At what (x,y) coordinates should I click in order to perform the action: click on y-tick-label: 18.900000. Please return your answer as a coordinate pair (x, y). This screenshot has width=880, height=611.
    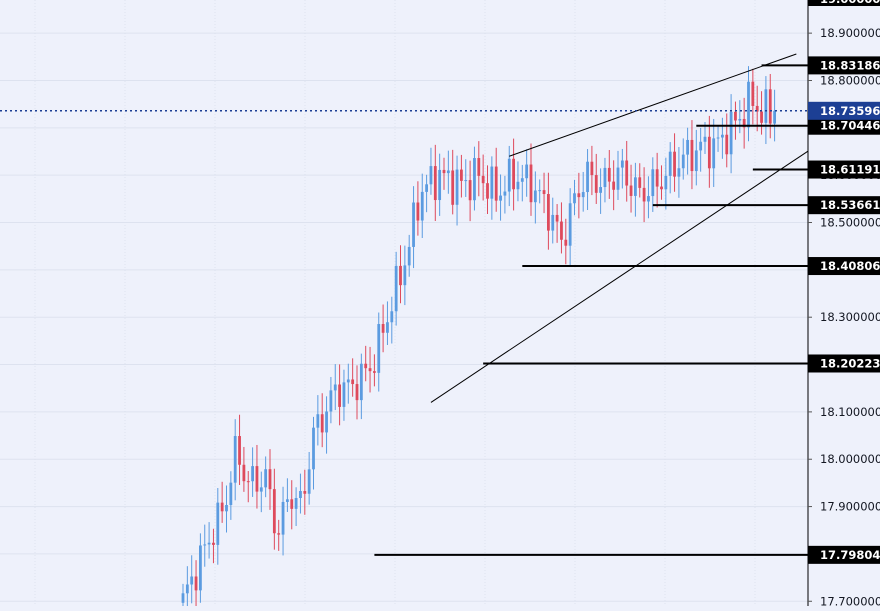
    Looking at the image, I should click on (850, 33).